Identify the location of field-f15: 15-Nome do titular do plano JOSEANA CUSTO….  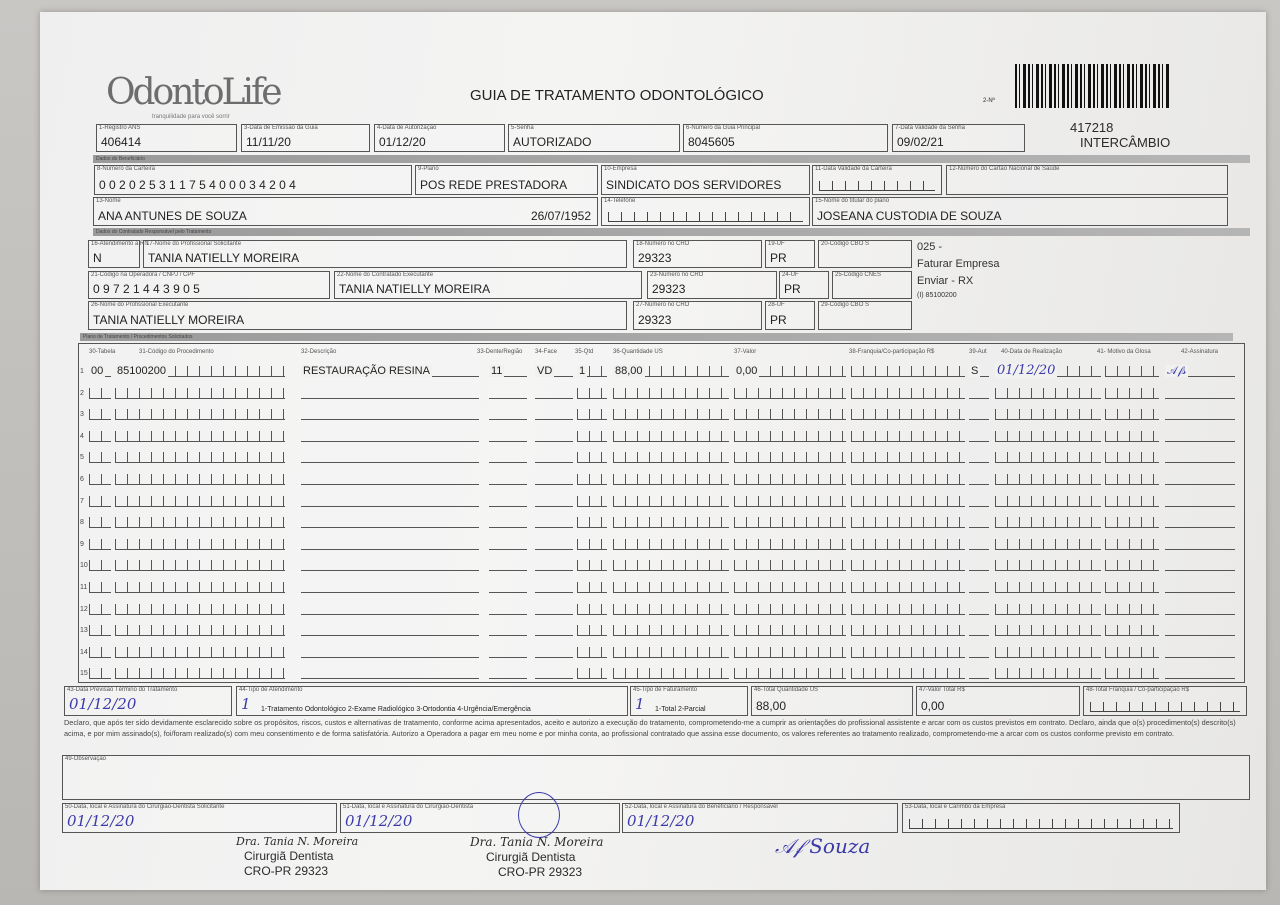
(1020, 211).